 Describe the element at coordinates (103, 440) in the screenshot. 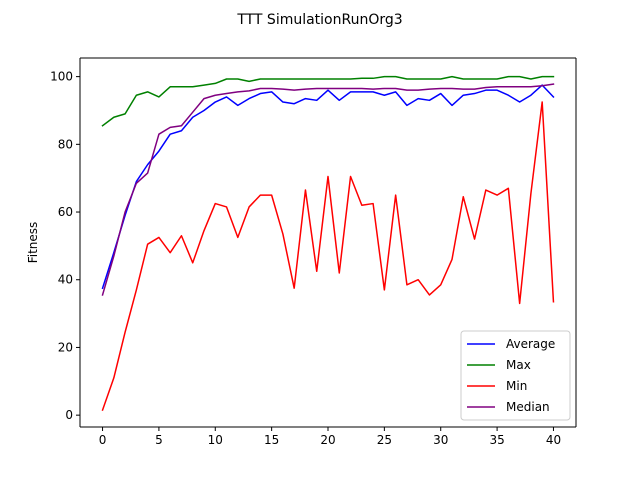

I see `x-tick-label: 0` at that location.